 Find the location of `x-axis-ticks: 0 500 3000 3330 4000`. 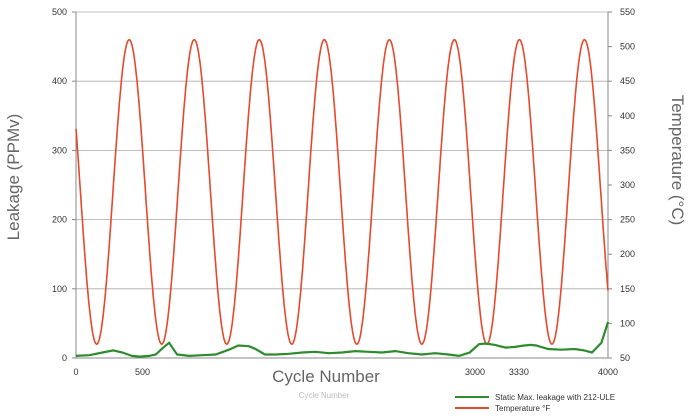

x-axis-ticks: 0 500 3000 3330 4000 is located at coordinates (345, 372).